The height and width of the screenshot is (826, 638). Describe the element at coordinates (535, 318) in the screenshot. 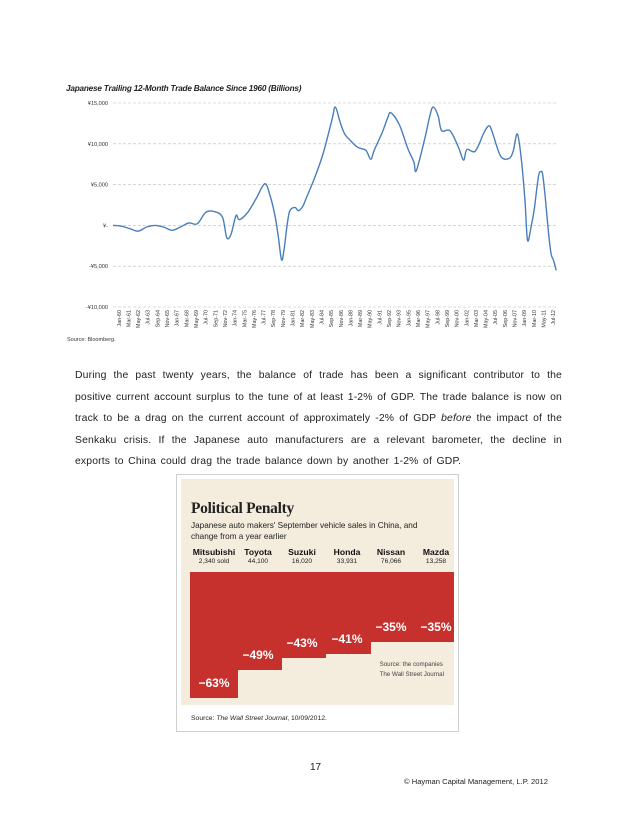

I see `x-tick-label: Mar-10` at that location.